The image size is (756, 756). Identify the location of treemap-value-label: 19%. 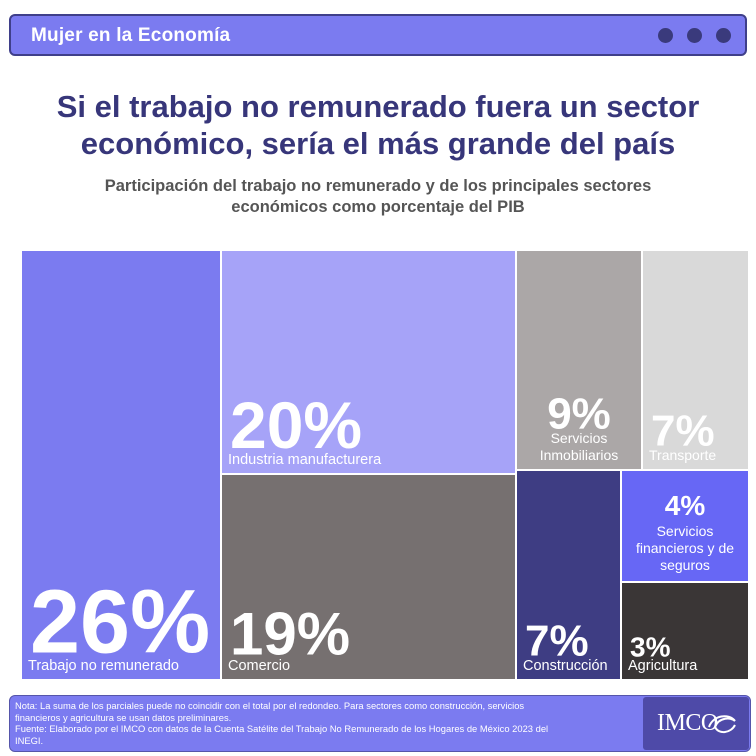
(290, 633).